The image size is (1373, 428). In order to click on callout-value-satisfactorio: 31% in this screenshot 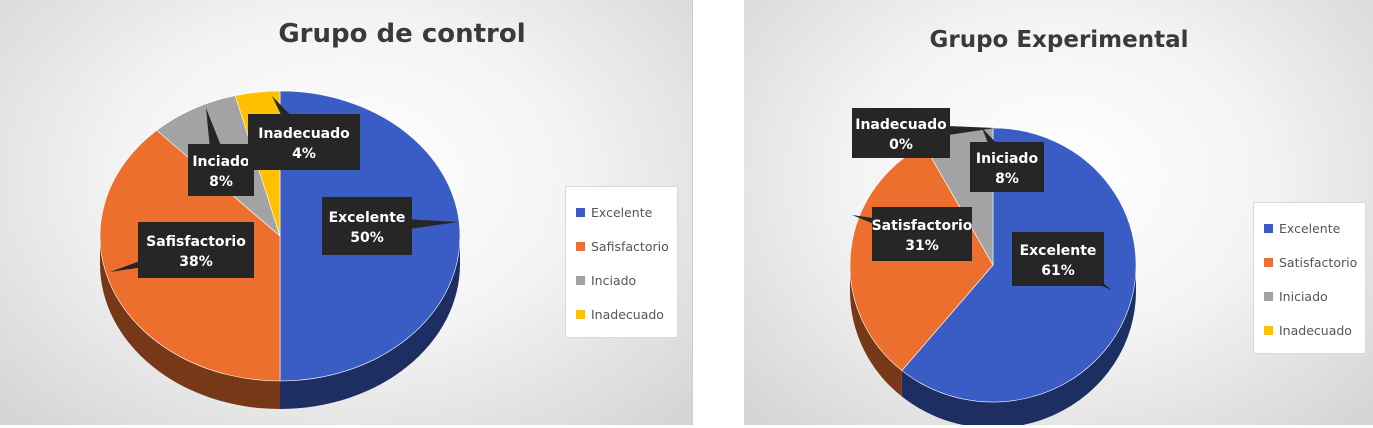, I will do `click(922, 246)`.